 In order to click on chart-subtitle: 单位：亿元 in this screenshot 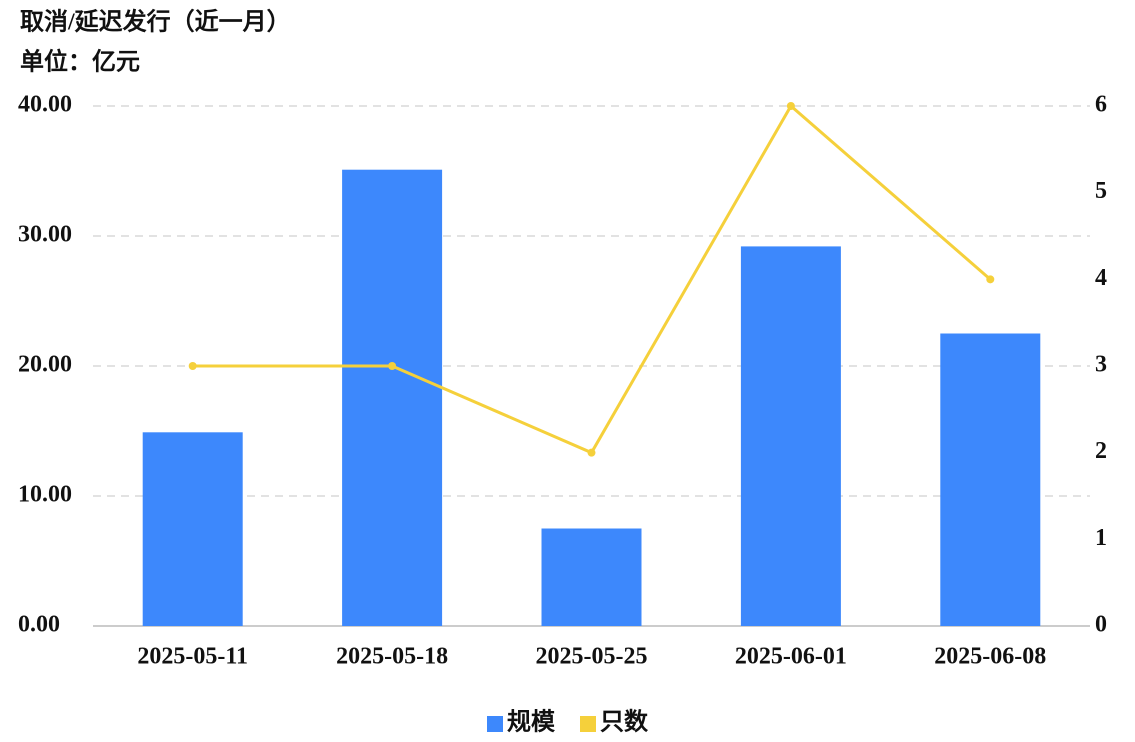, I will do `click(80, 62)`.